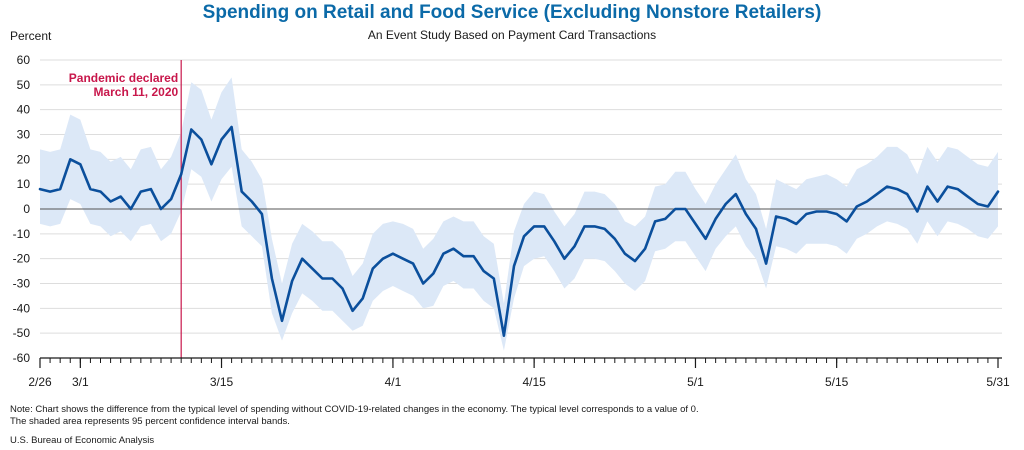 This screenshot has width=1024, height=450. Describe the element at coordinates (837, 382) in the screenshot. I see `x-tick-label: 5/15` at that location.